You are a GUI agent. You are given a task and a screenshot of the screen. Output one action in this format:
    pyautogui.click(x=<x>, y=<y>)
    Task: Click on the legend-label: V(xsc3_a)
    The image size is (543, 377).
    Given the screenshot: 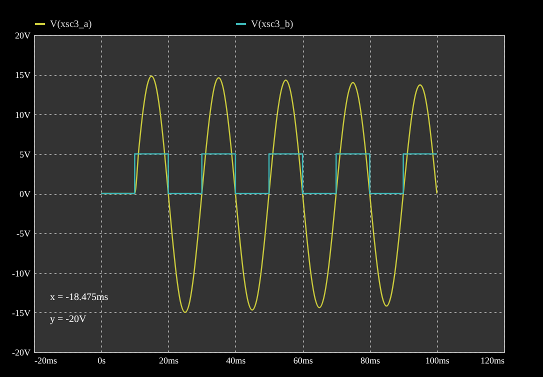 What is the action you would take?
    pyautogui.click(x=71, y=24)
    